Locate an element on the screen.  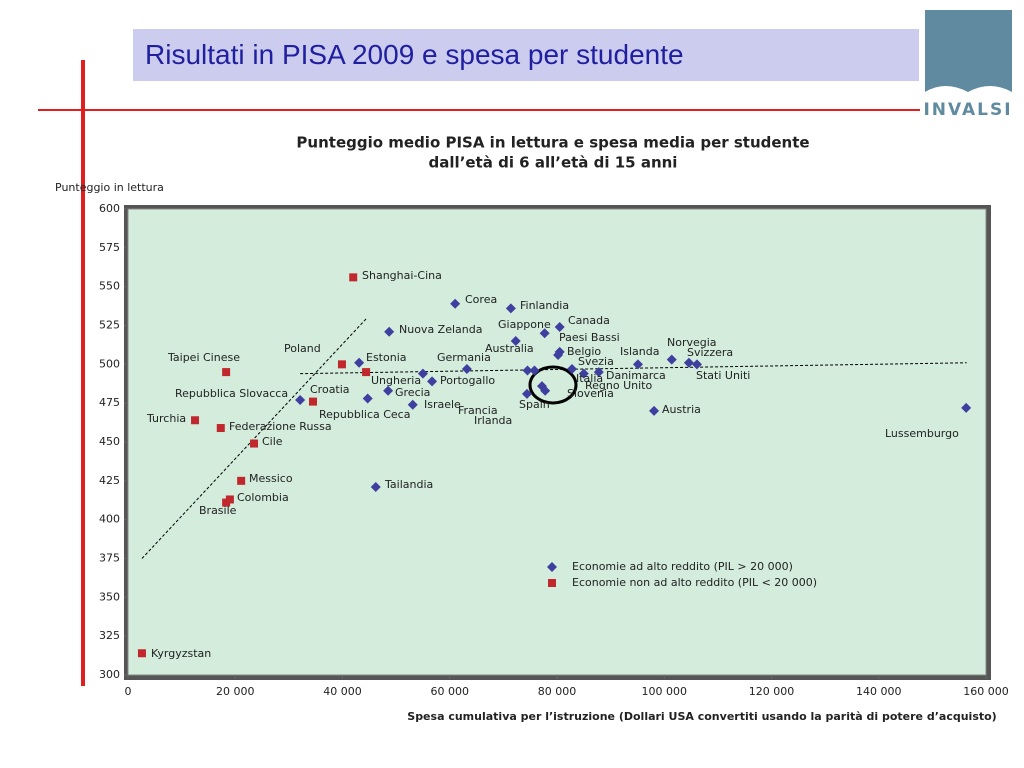
point-label: Federazione Russa is located at coordinates (280, 426).